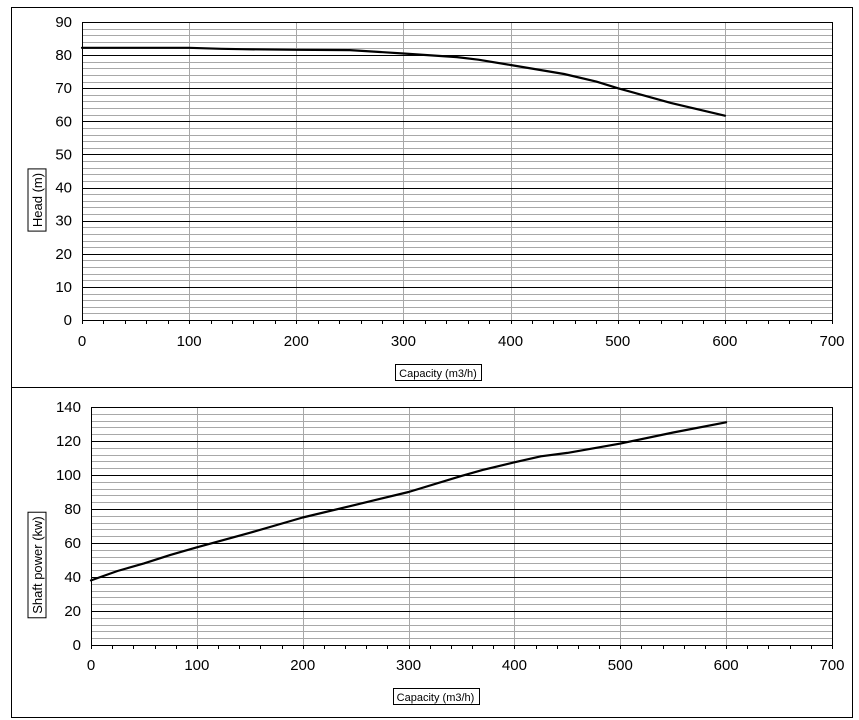 The height and width of the screenshot is (720, 859). I want to click on power-y-tick-label: 40, so click(72, 577).